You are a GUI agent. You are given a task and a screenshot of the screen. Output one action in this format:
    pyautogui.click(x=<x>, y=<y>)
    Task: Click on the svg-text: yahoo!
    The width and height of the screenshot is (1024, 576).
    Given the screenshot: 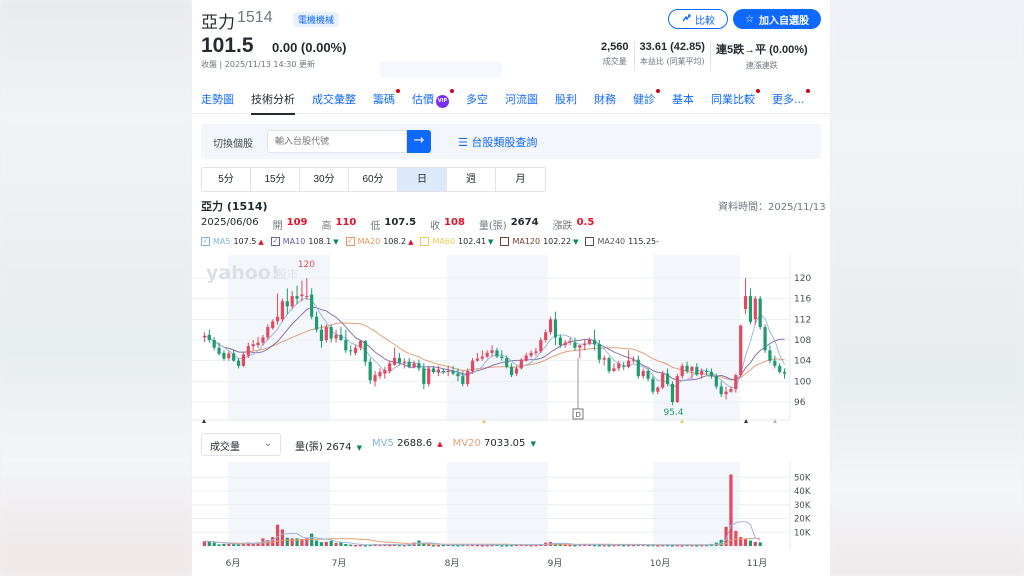 What is the action you would take?
    pyautogui.click(x=243, y=273)
    